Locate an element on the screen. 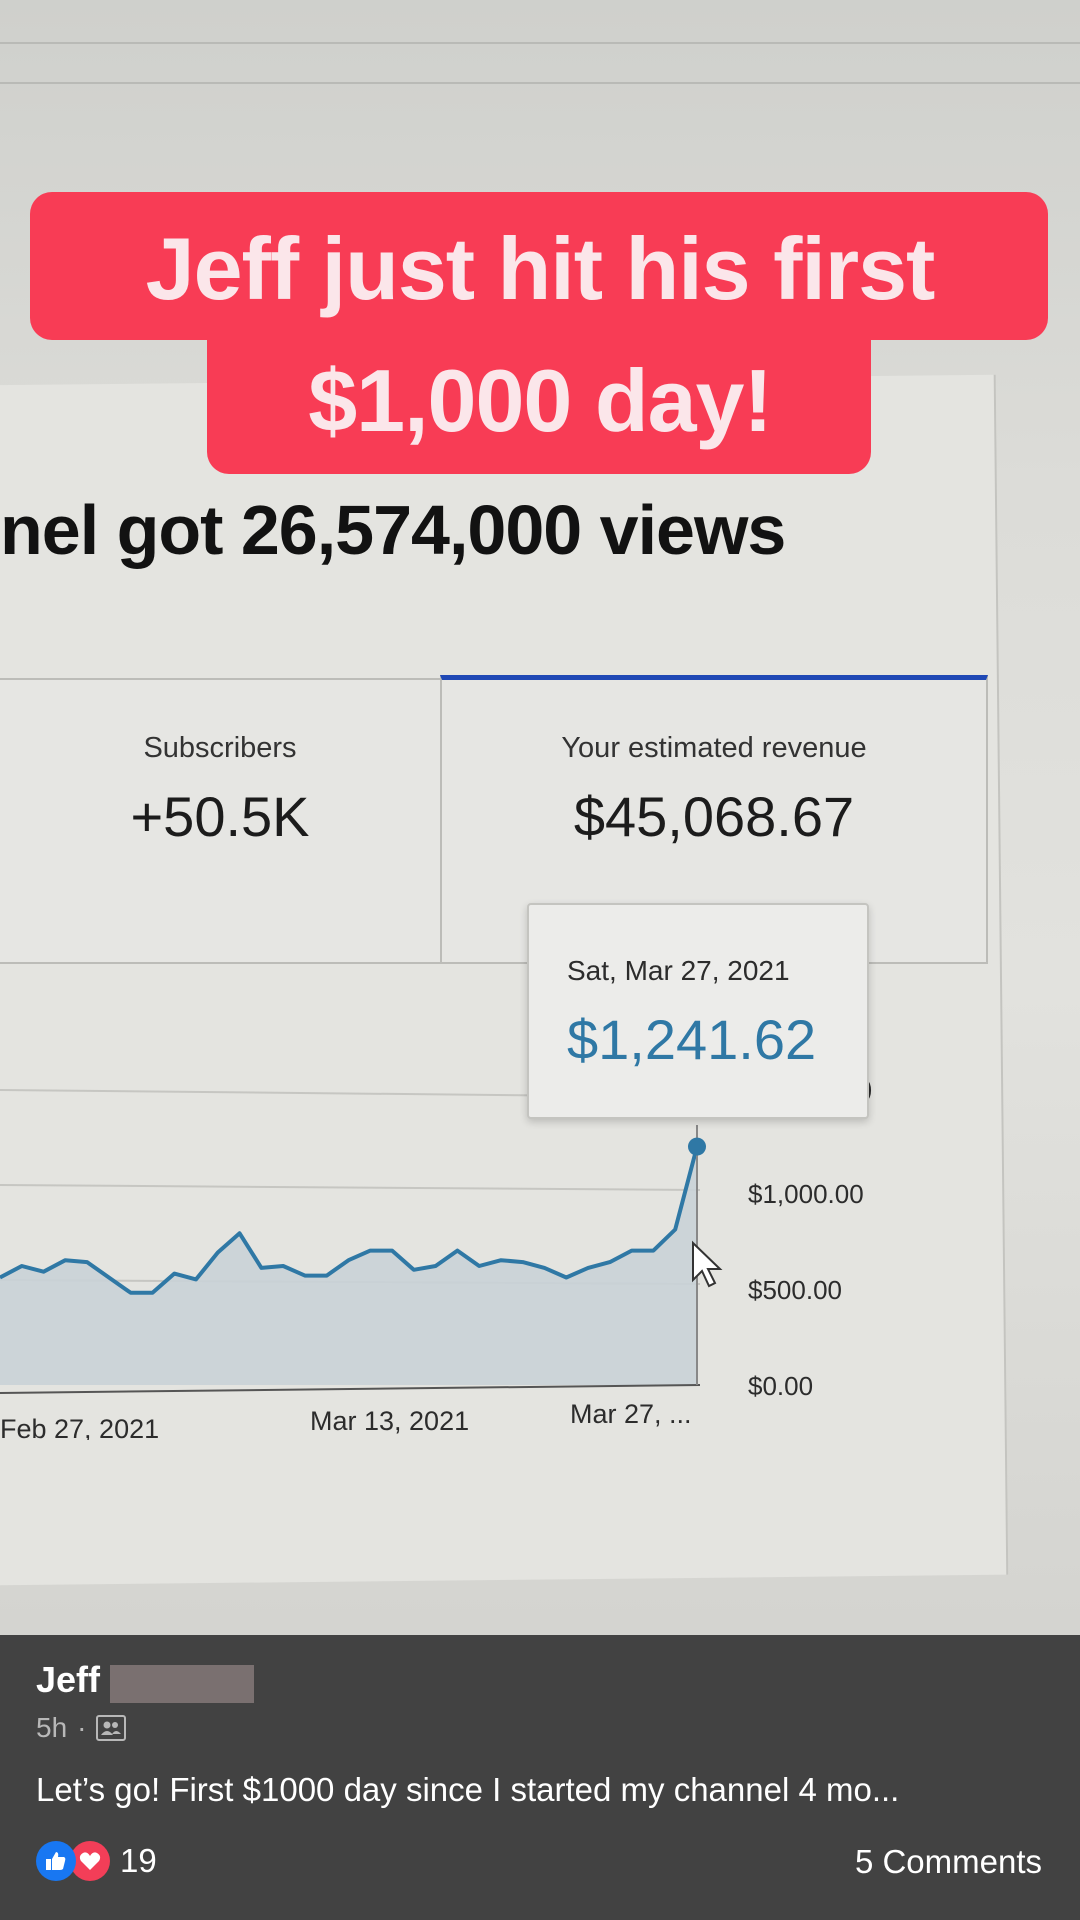 This screenshot has width=1080, height=1920. x-axis-line is located at coordinates (350, 1389).